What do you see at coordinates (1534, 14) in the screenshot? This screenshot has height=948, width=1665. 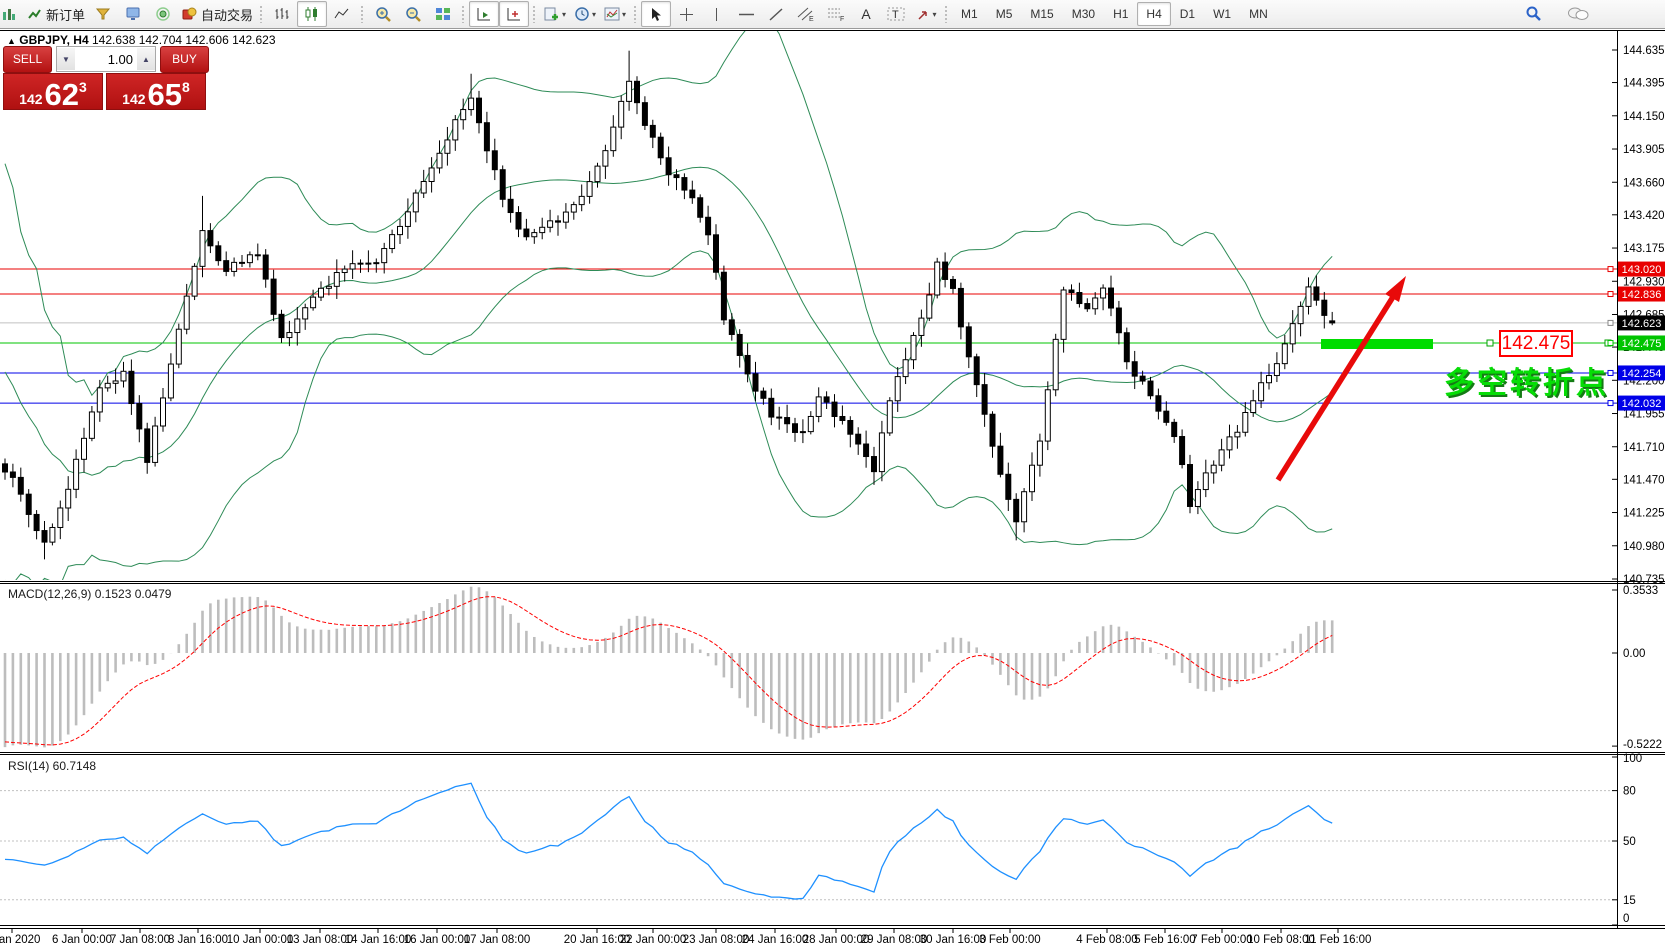 I see `search-icon` at bounding box center [1534, 14].